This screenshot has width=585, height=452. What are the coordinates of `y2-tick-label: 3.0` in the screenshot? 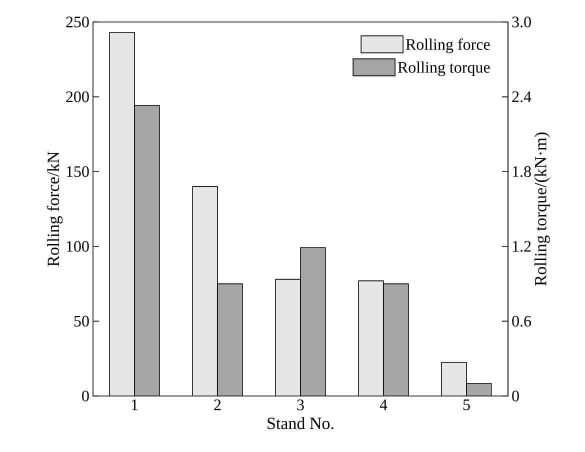 It's located at (521, 22).